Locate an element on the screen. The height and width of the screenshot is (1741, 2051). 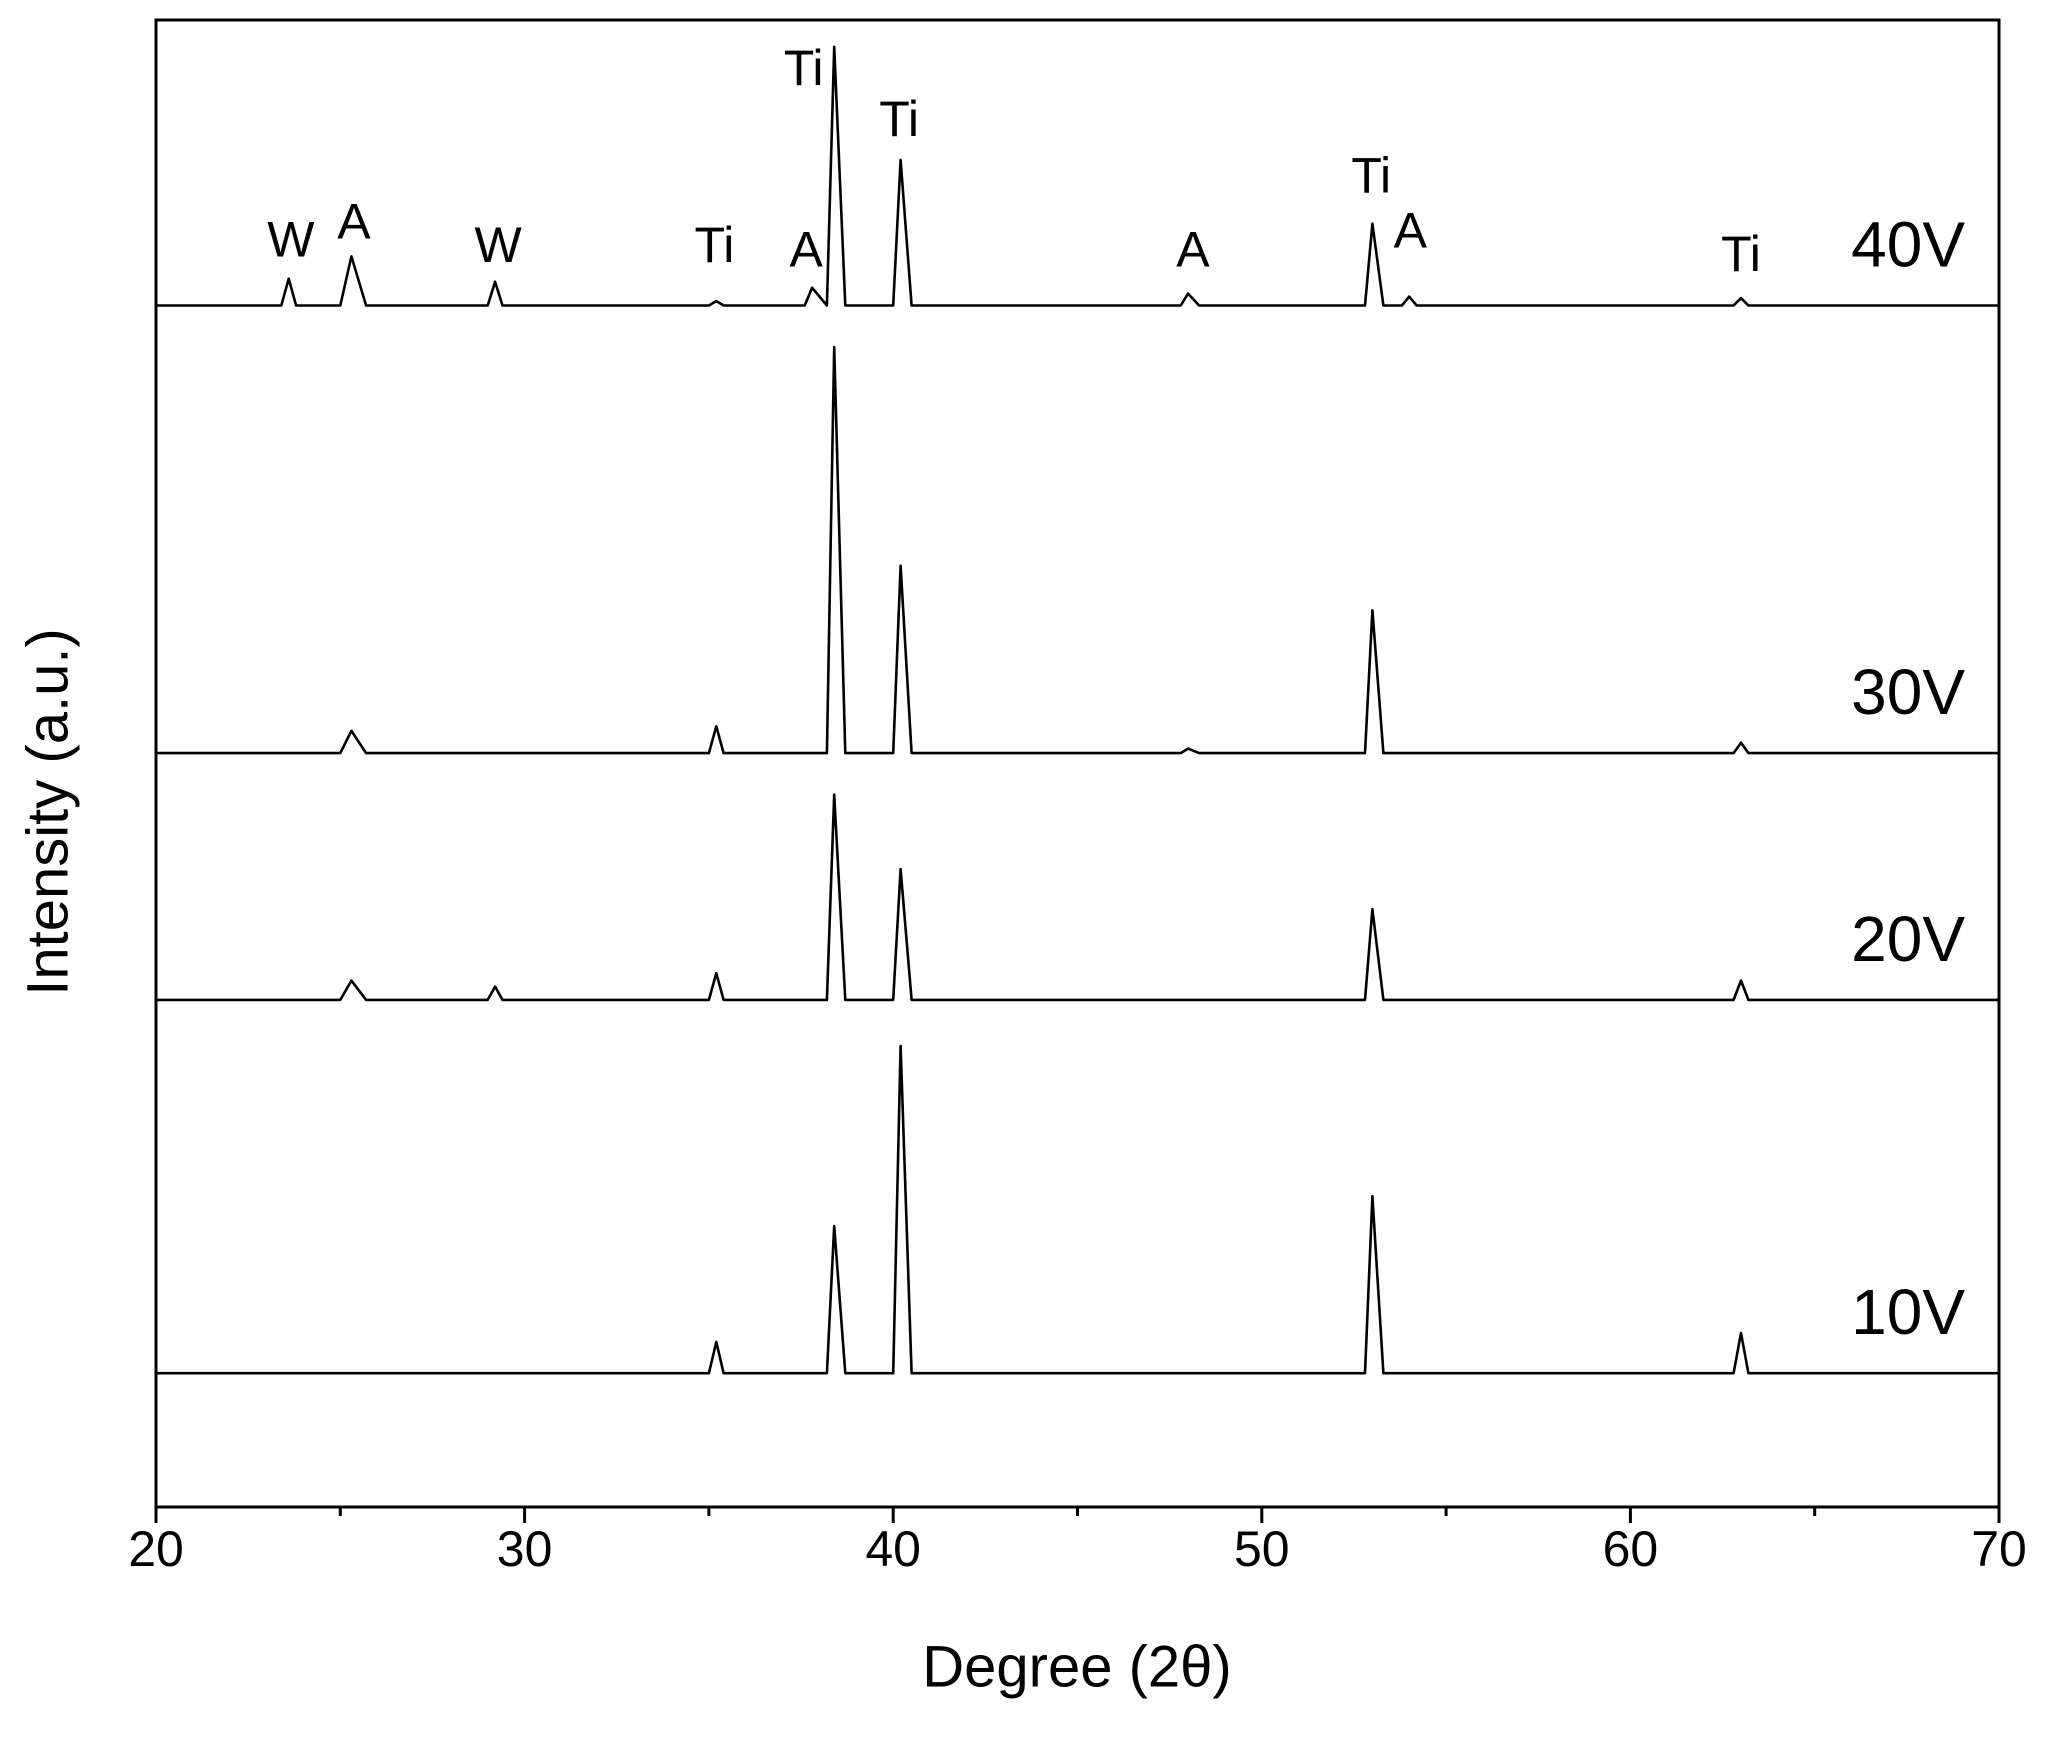
series-label: 40V is located at coordinates (1908, 244).